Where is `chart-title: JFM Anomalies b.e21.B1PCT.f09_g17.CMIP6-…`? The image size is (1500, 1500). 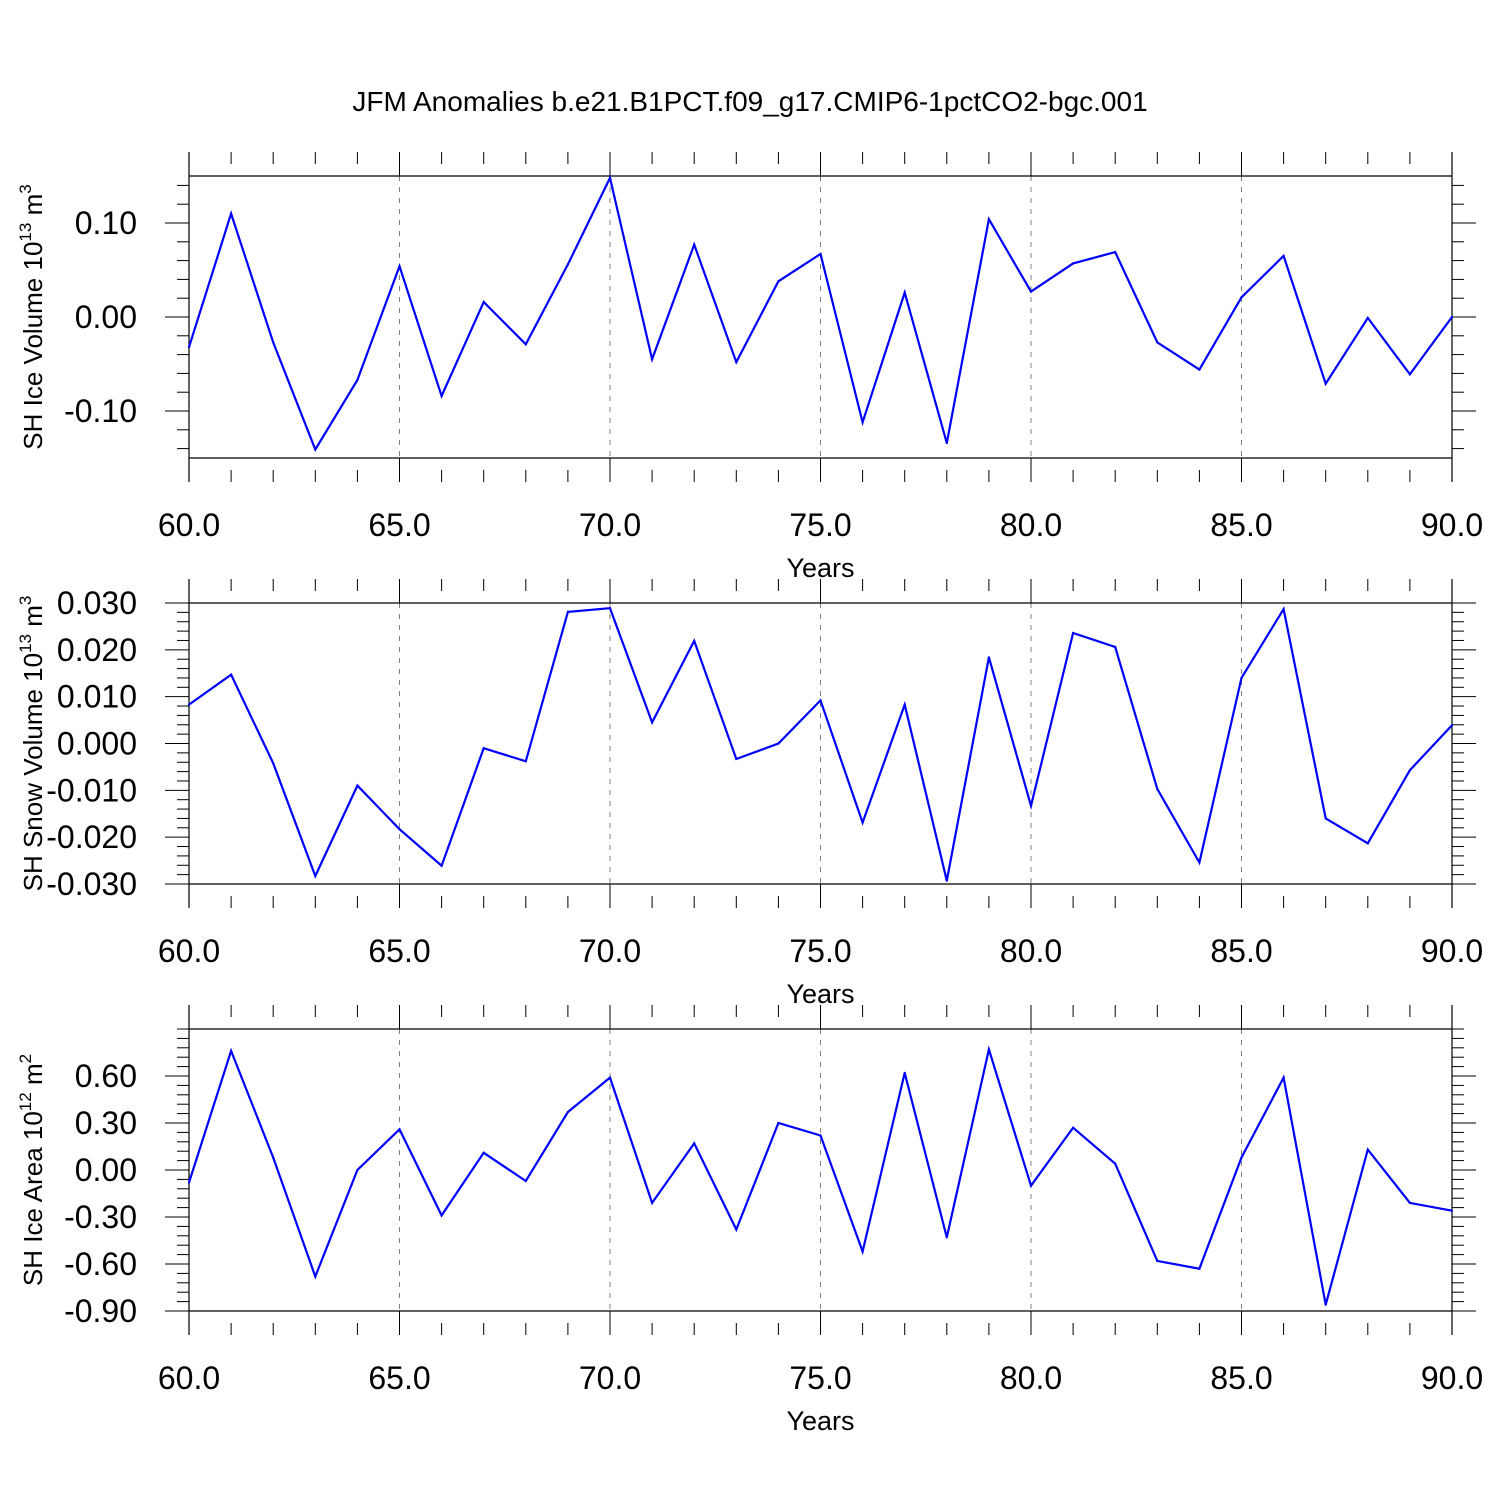
chart-title: JFM Anomalies b.e21.B1PCT.f09_g17.CMIP6-… is located at coordinates (750, 101).